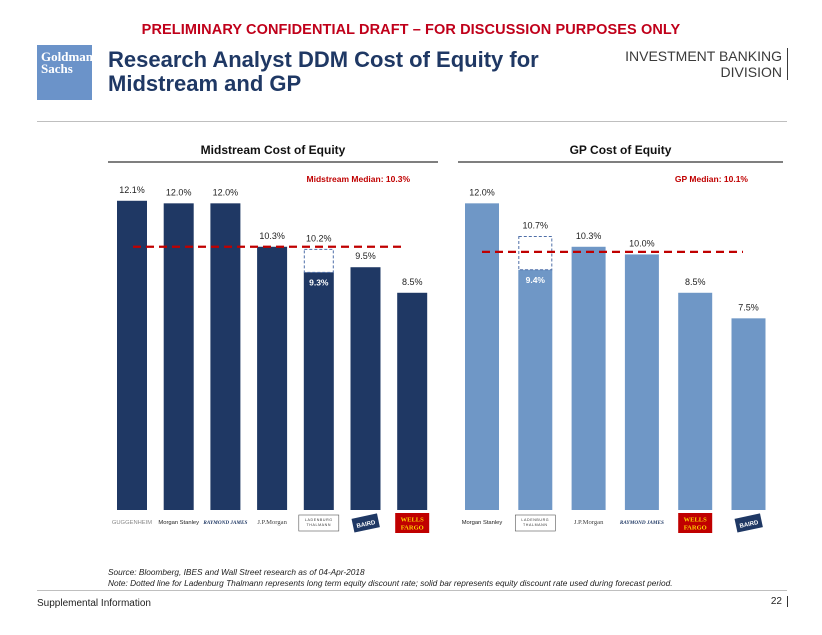 This screenshot has width=822, height=635. Describe the element at coordinates (412, 401) in the screenshot. I see `midstream-bar-wells-fargo` at that location.